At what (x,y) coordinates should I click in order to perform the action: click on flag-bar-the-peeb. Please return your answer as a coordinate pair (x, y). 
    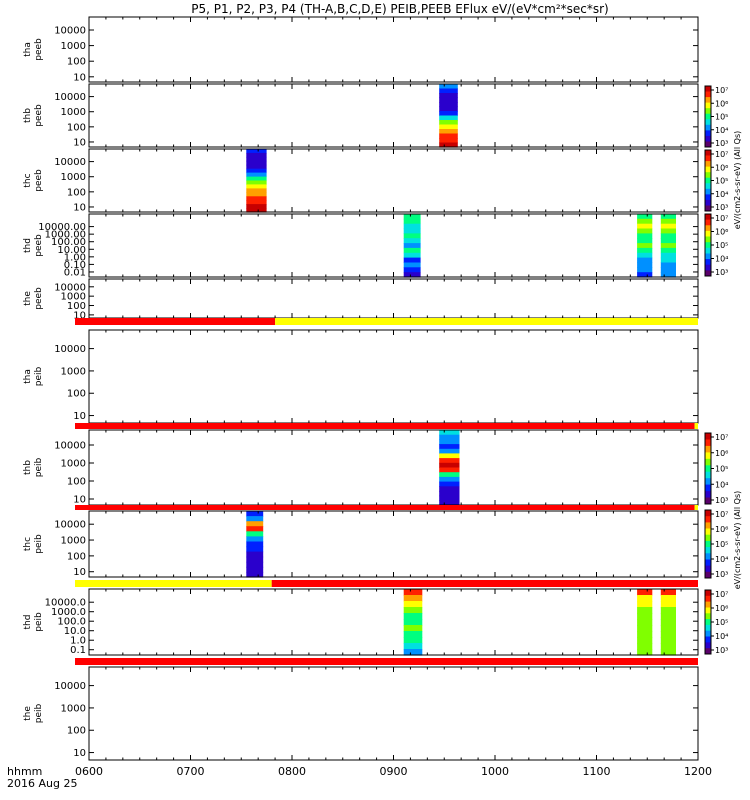
    Looking at the image, I should click on (386, 321).